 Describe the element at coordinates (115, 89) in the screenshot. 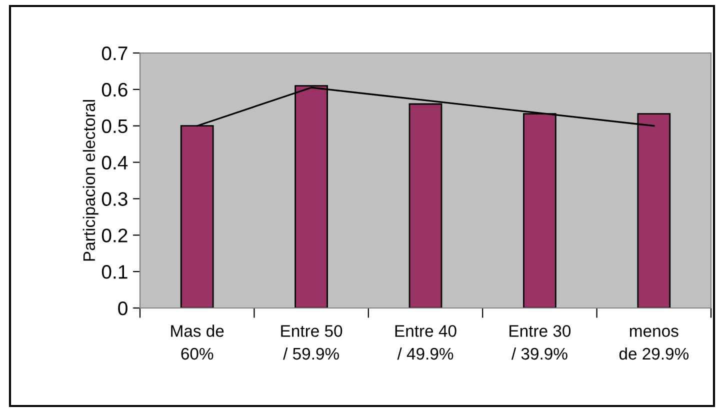

I see `y-tick-label: 0.6` at that location.